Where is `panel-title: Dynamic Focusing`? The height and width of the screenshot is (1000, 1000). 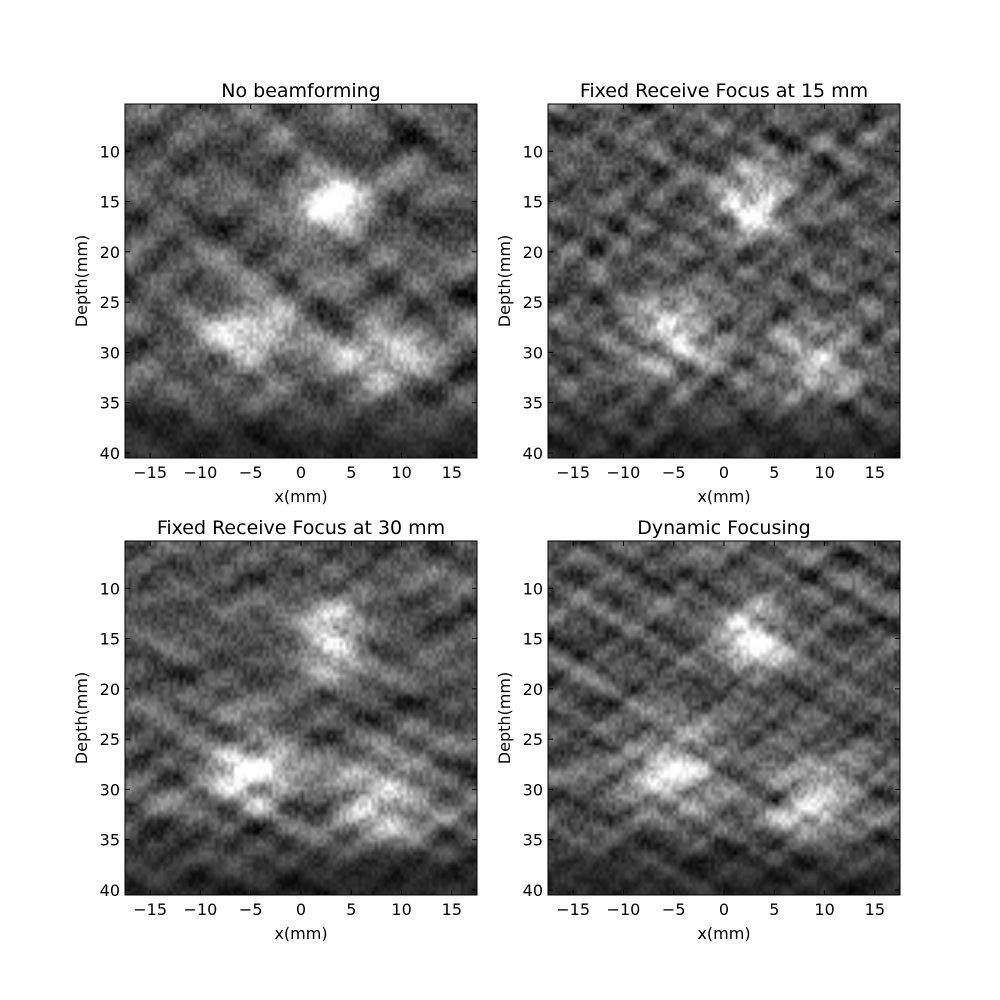 panel-title: Dynamic Focusing is located at coordinates (723, 528).